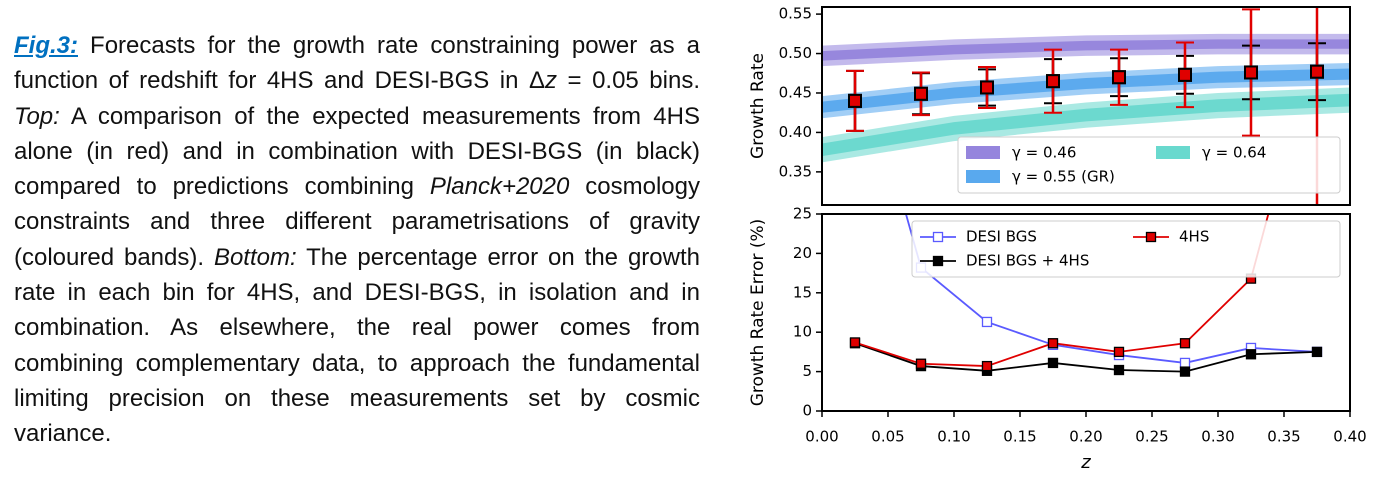 The image size is (1374, 484). Describe the element at coordinates (1151, 437) in the screenshot. I see `x-tick-label: 0.25` at that location.